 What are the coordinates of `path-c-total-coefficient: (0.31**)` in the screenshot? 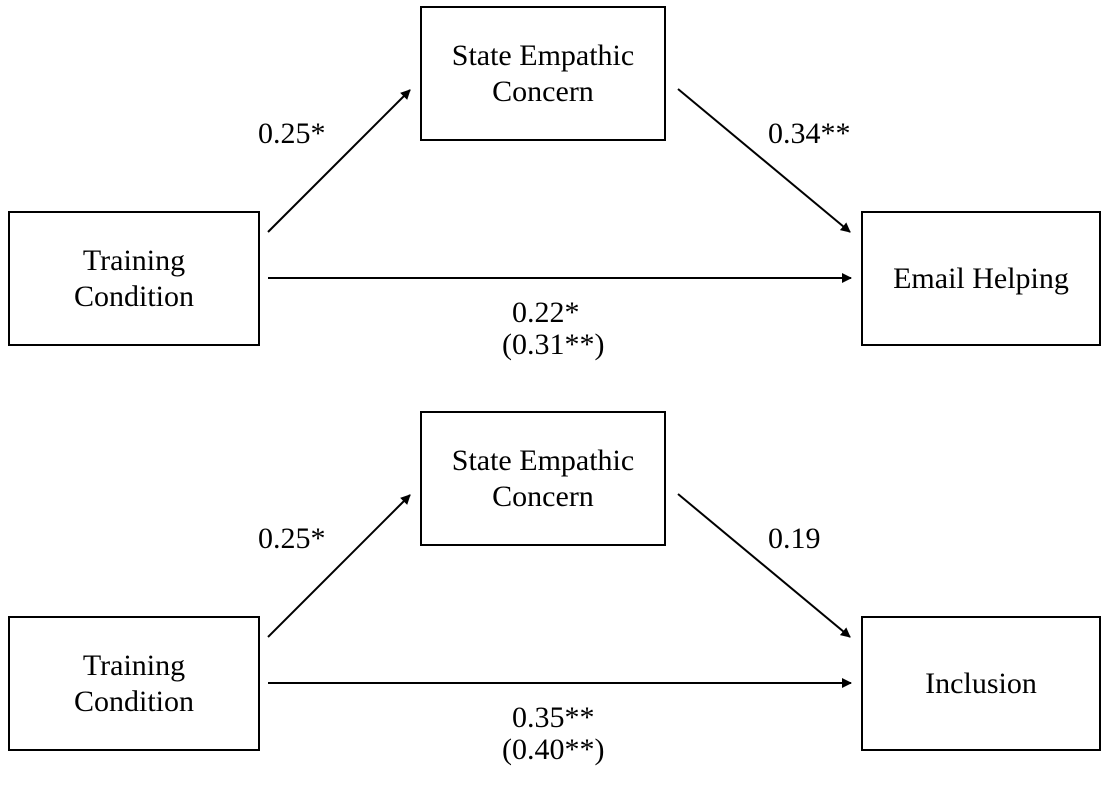 It's located at (553, 344).